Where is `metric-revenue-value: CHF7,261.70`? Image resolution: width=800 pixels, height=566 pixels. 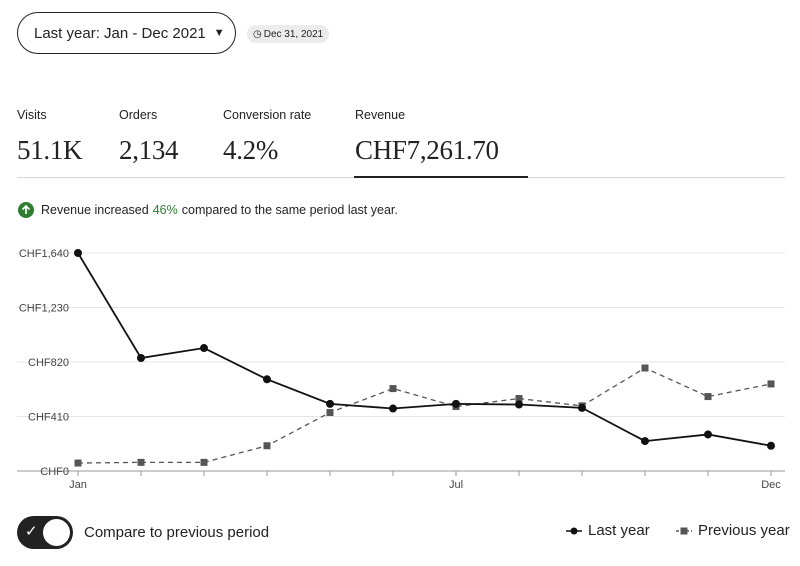
metric-revenue-value: CHF7,261.70 is located at coordinates (427, 150).